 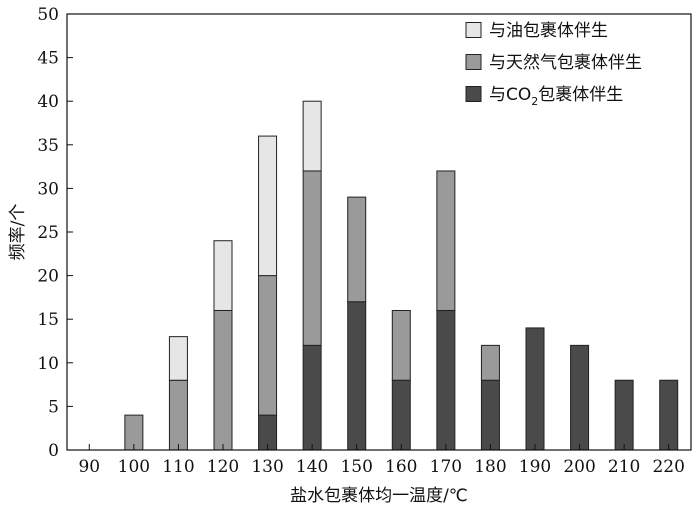 I want to click on bar-segment-130-s2, so click(x=268, y=206).